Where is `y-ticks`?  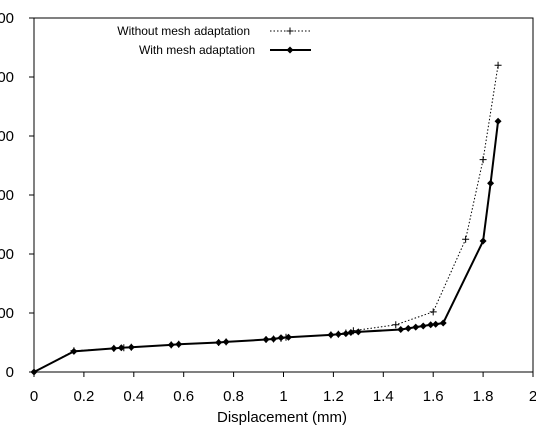 y-ticks is located at coordinates (31, 195).